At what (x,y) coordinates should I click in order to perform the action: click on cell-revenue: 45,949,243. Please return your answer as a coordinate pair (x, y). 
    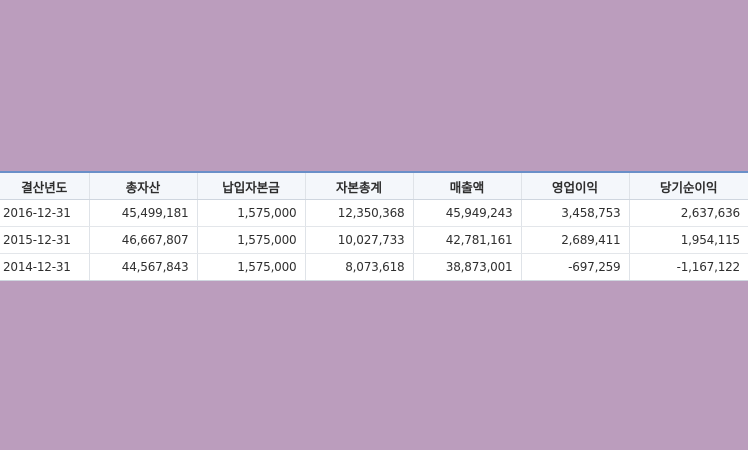
    Looking at the image, I should click on (467, 213).